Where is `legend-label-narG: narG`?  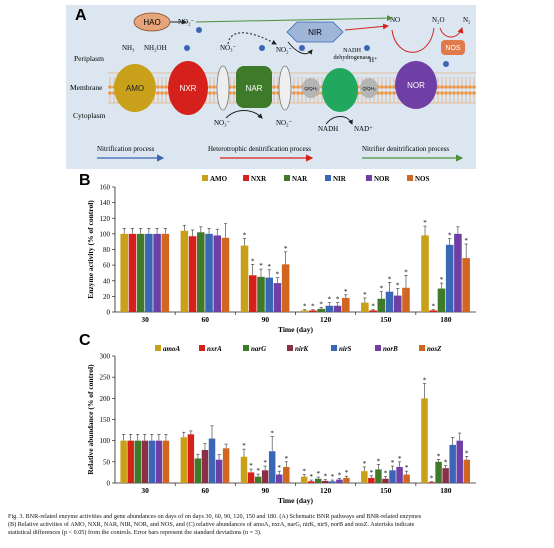 legend-label-narG: narG is located at coordinates (258, 349).